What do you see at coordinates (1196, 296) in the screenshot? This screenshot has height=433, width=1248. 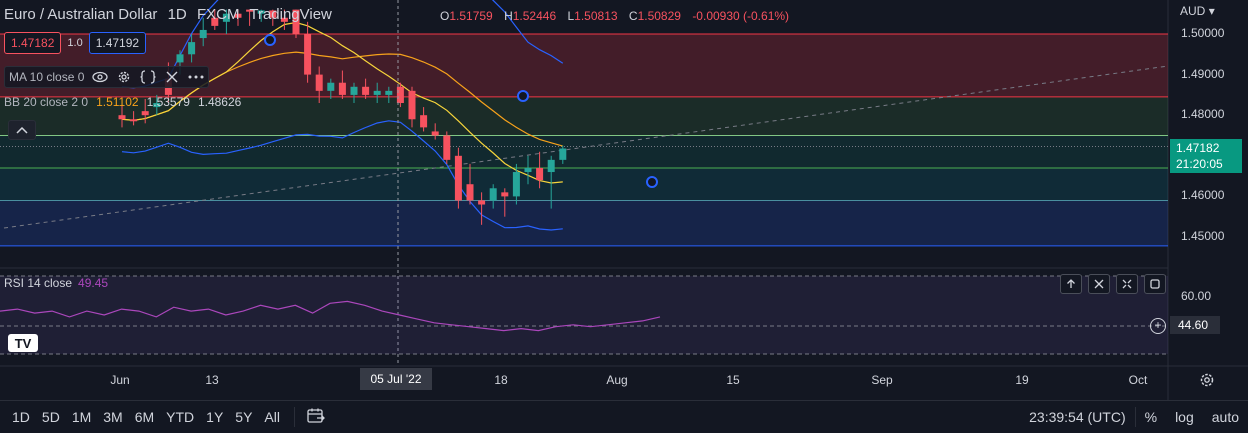 I see `rsi-tick: 60.00` at bounding box center [1196, 296].